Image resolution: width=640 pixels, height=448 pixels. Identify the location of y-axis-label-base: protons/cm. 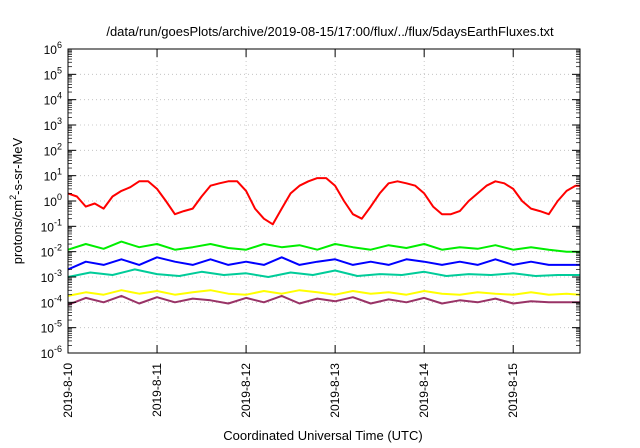
(17, 232).